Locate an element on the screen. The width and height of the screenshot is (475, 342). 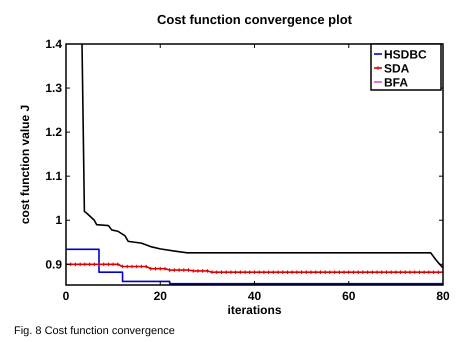
chart-title: Cost function convergence plot is located at coordinates (254, 19).